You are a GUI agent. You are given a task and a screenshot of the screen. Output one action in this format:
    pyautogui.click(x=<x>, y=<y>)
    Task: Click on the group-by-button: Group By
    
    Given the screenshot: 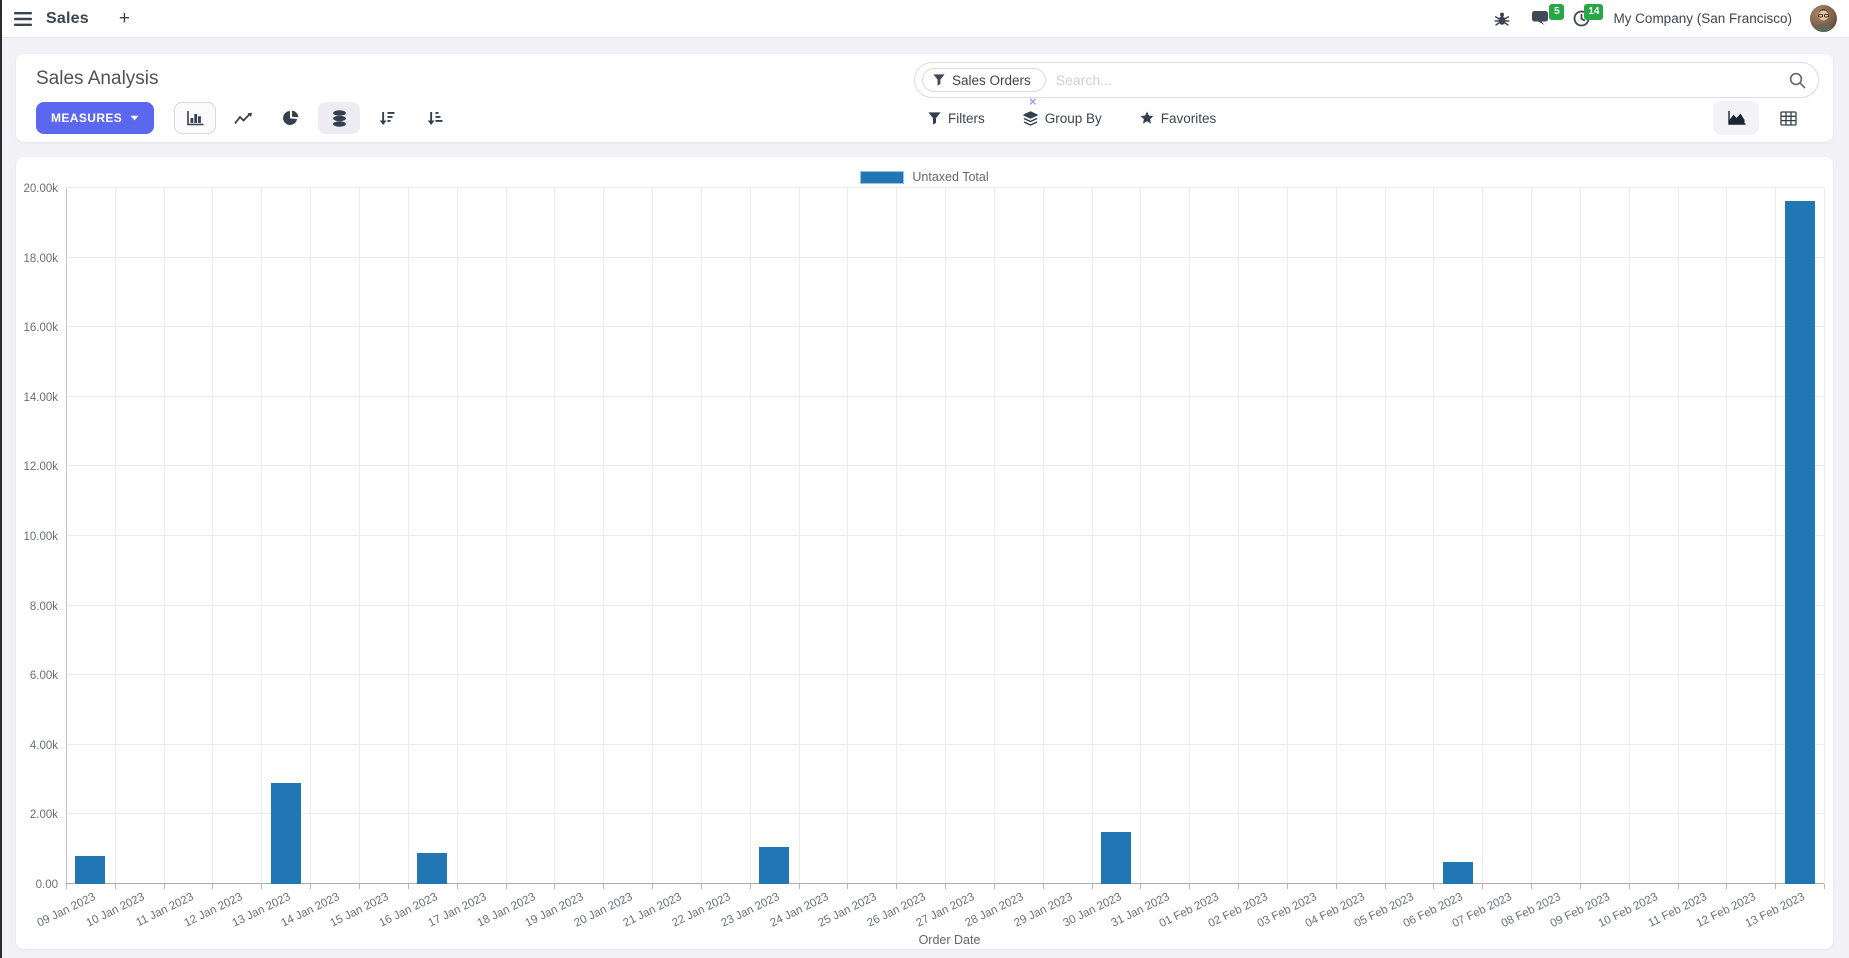 What is the action you would take?
    pyautogui.click(x=1062, y=118)
    